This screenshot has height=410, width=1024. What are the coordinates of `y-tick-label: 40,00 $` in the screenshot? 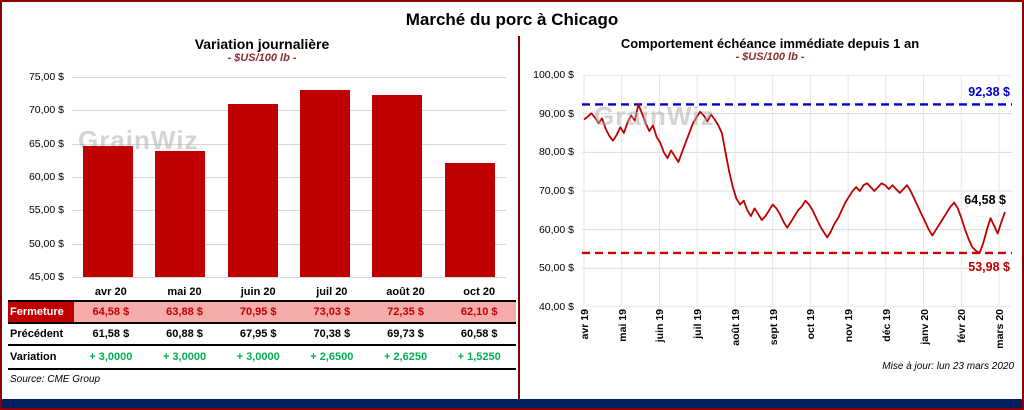 It's located at (556, 307).